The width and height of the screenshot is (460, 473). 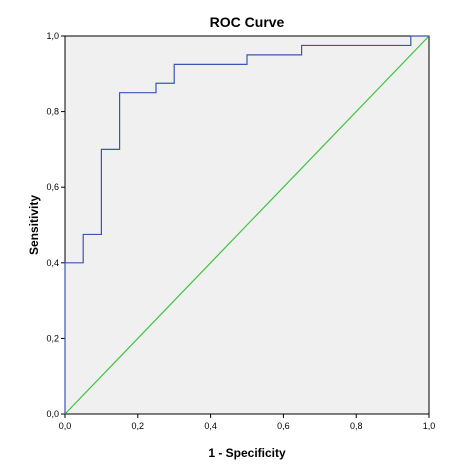 I want to click on x-tick-label: 0,2, so click(x=138, y=426).